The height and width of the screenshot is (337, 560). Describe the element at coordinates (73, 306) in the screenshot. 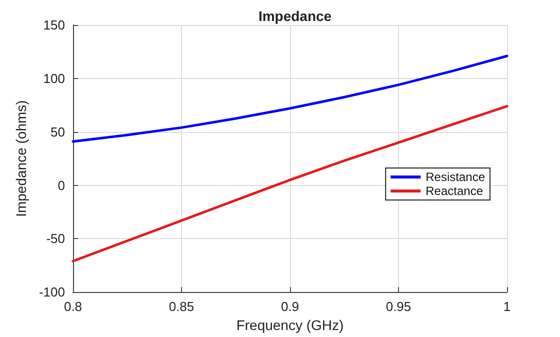

I see `x-tick-label: 0.8` at that location.